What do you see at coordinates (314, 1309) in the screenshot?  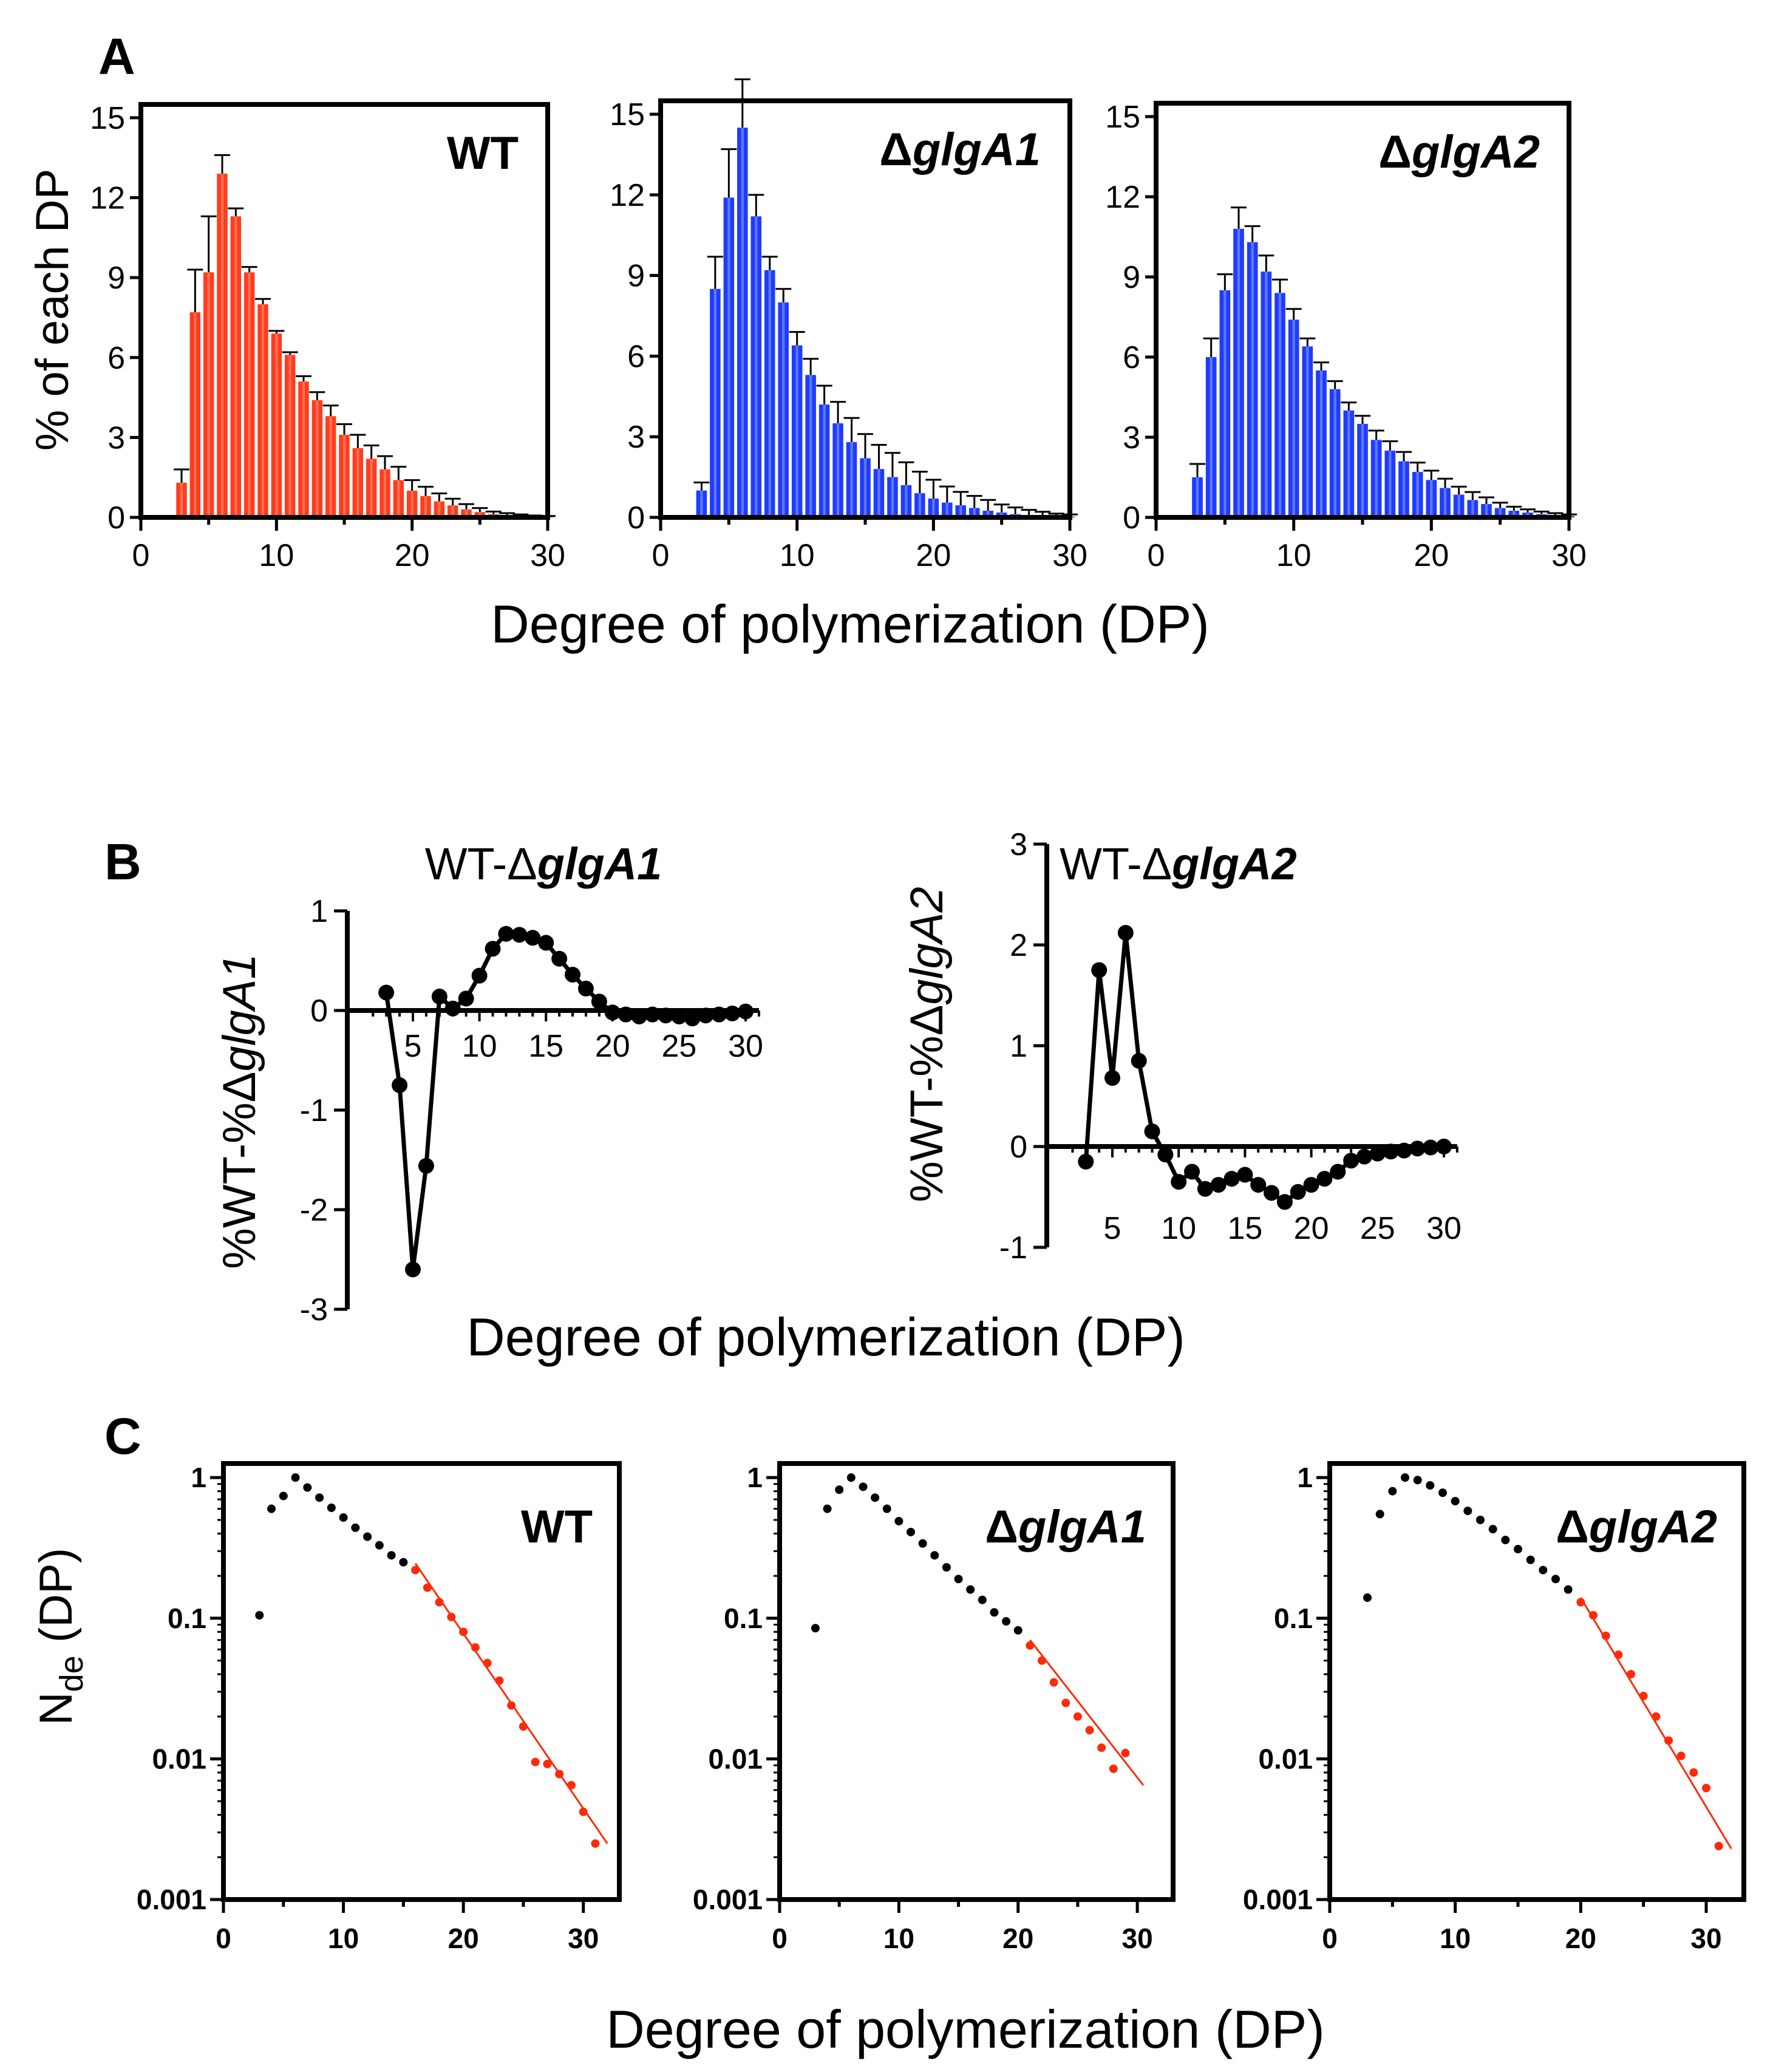 I see `y-tick-label--3: -3` at bounding box center [314, 1309].